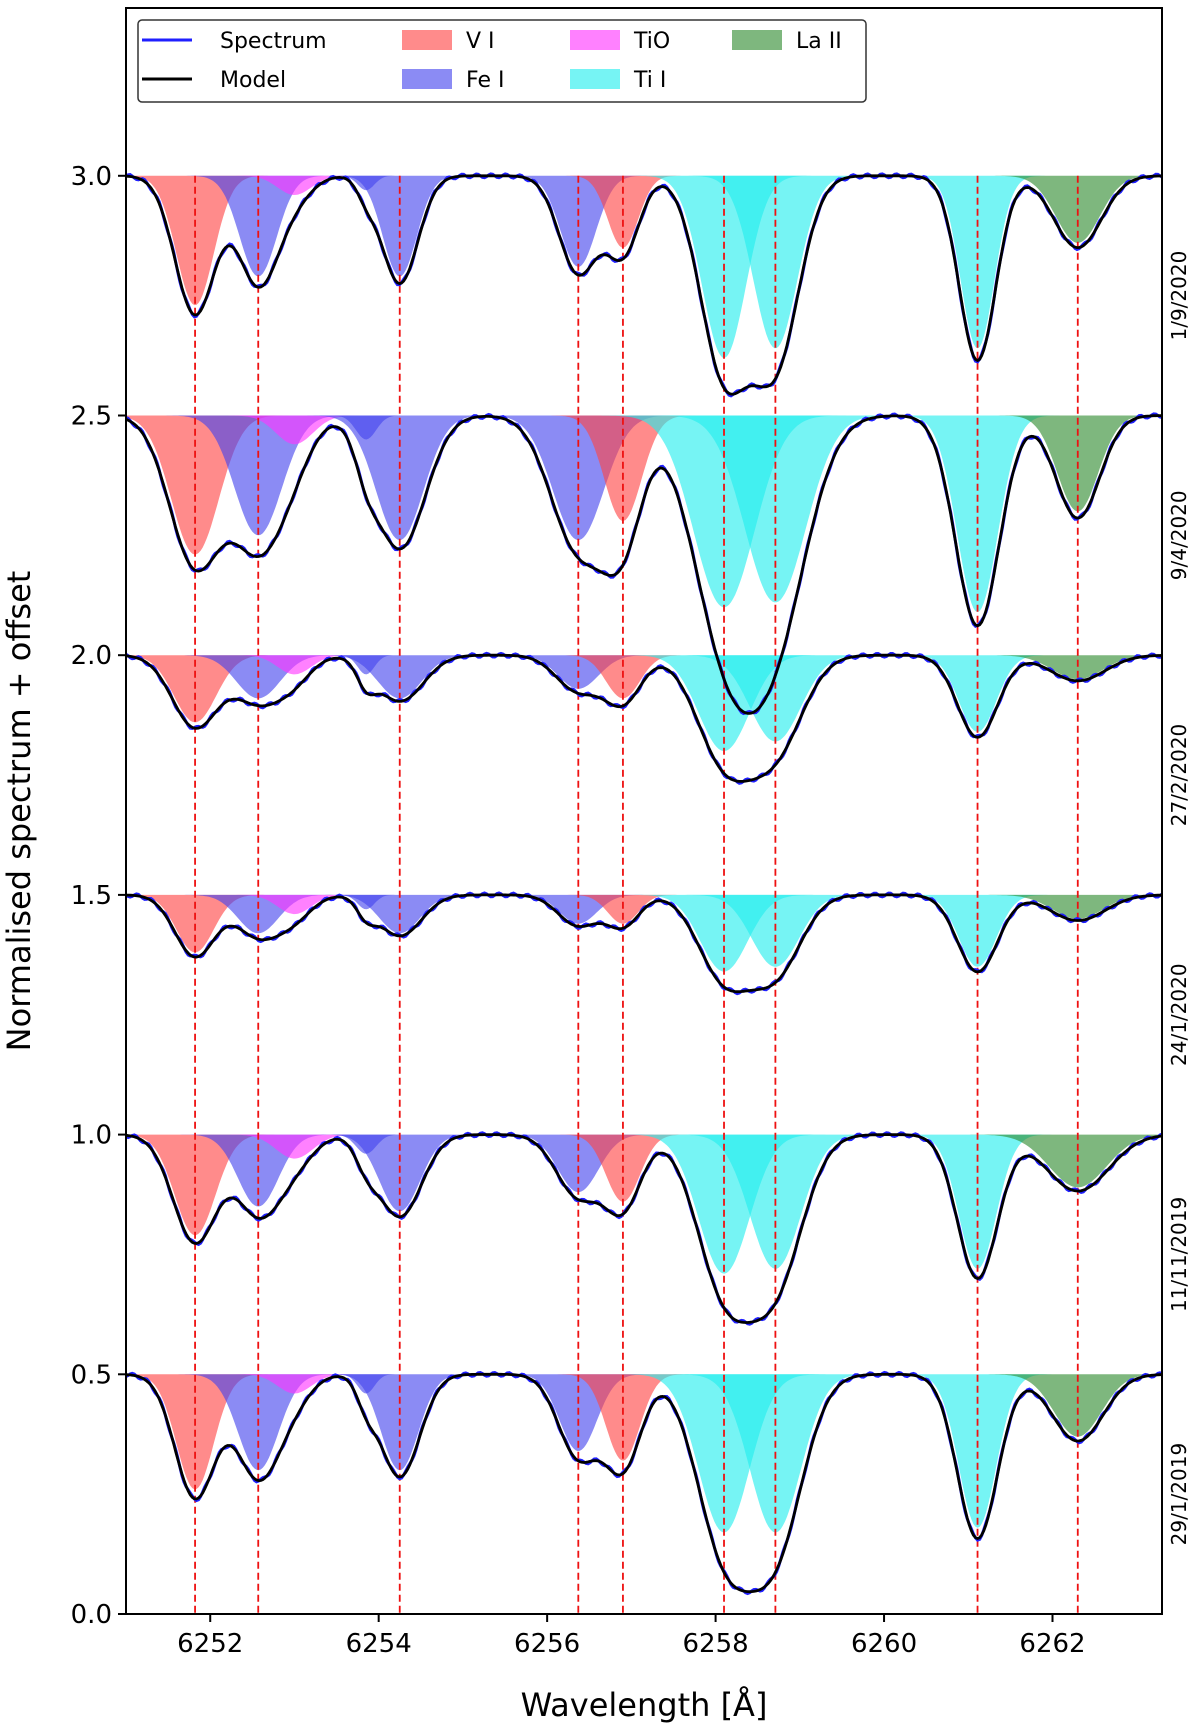 The width and height of the screenshot is (1200, 1731). What do you see at coordinates (273, 41) in the screenshot?
I see `legend-label-spectrum: Spectrum` at bounding box center [273, 41].